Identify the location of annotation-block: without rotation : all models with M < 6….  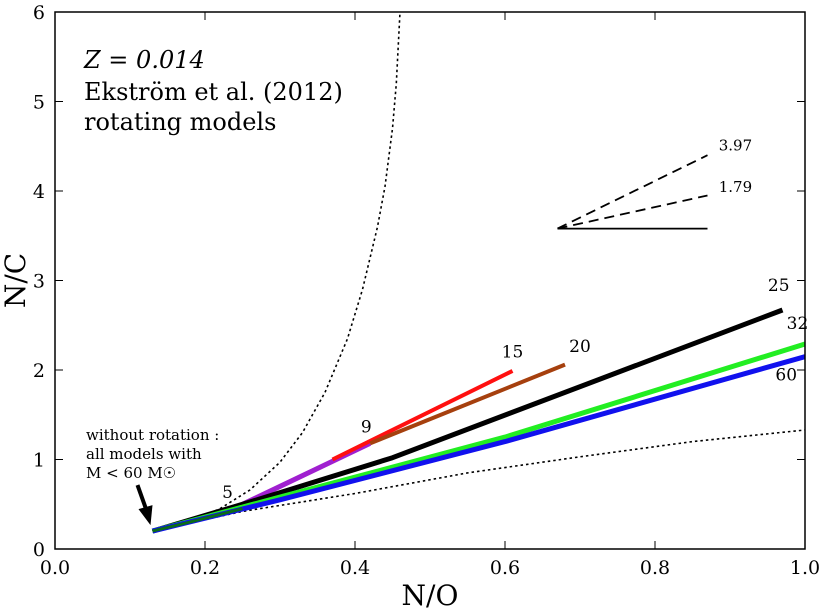
(152, 454).